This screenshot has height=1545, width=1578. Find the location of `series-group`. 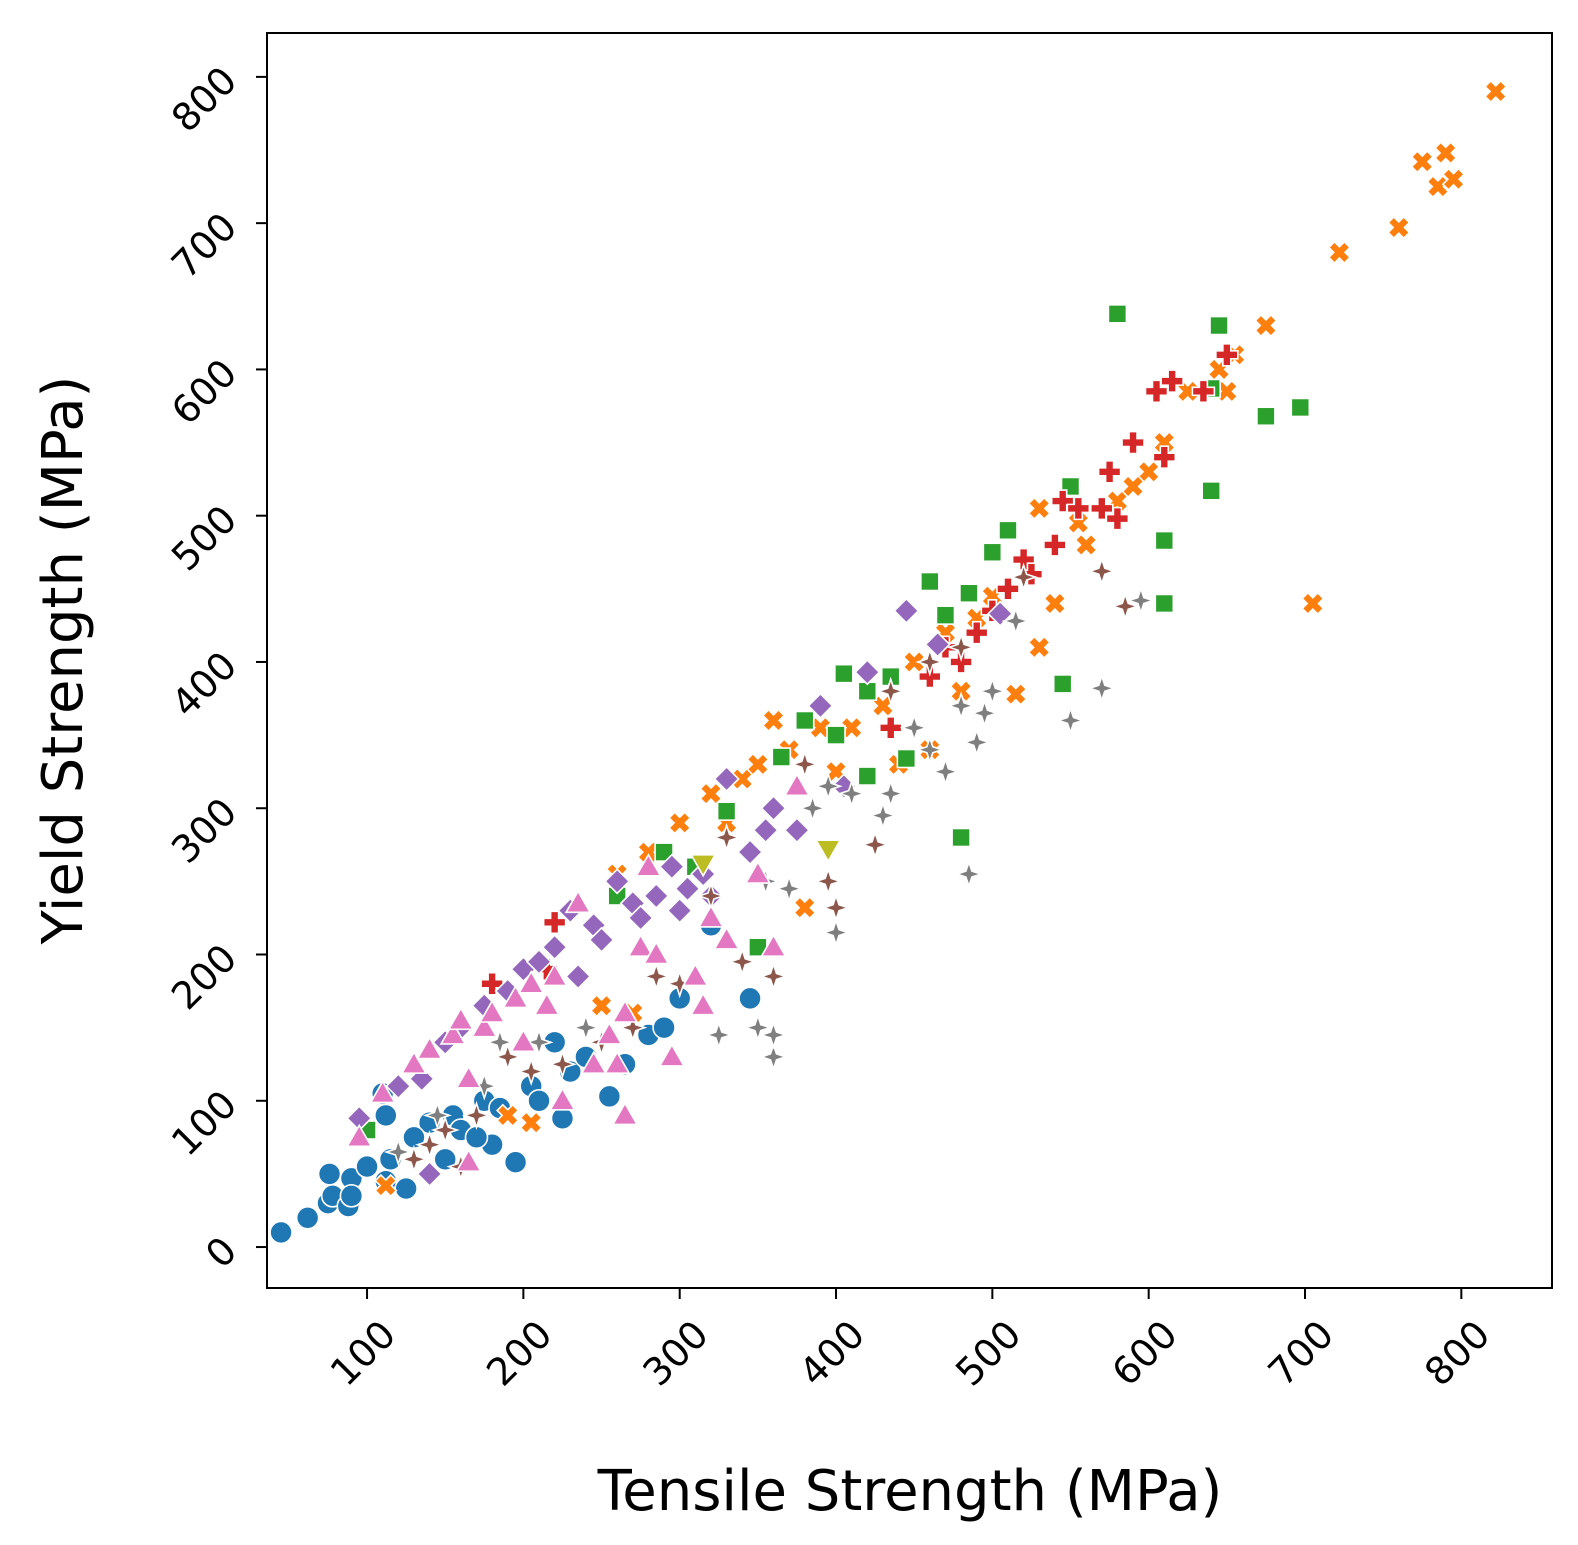

series-group is located at coordinates (515, 1079).